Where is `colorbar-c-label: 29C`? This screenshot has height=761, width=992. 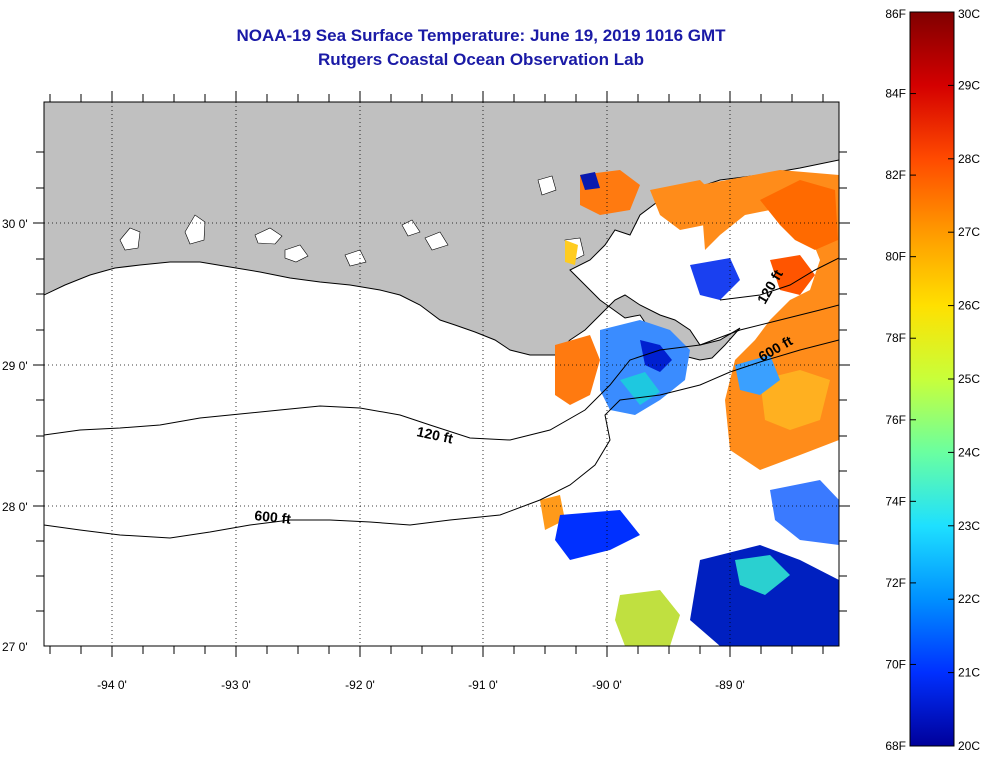 colorbar-c-label: 29C is located at coordinates (969, 85).